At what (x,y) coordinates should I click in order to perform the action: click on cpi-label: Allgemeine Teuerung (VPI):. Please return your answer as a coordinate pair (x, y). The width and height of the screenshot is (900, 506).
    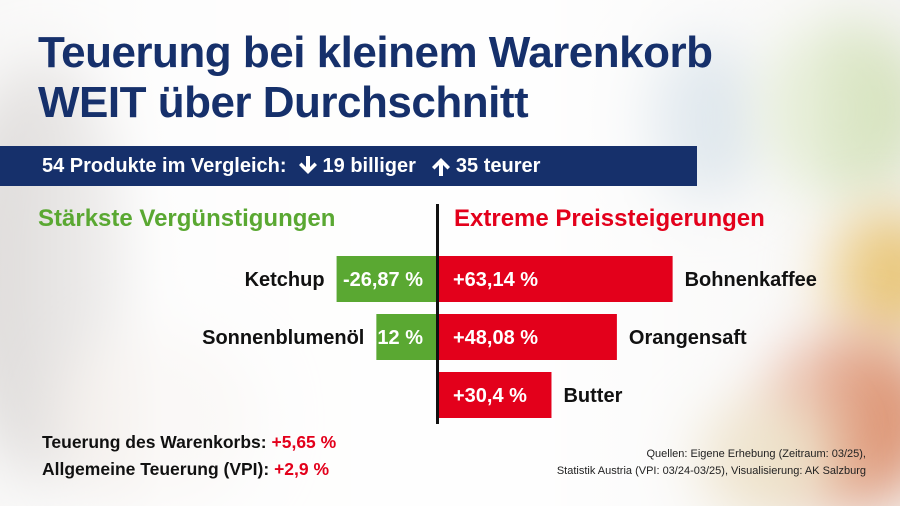
    Looking at the image, I should click on (156, 469).